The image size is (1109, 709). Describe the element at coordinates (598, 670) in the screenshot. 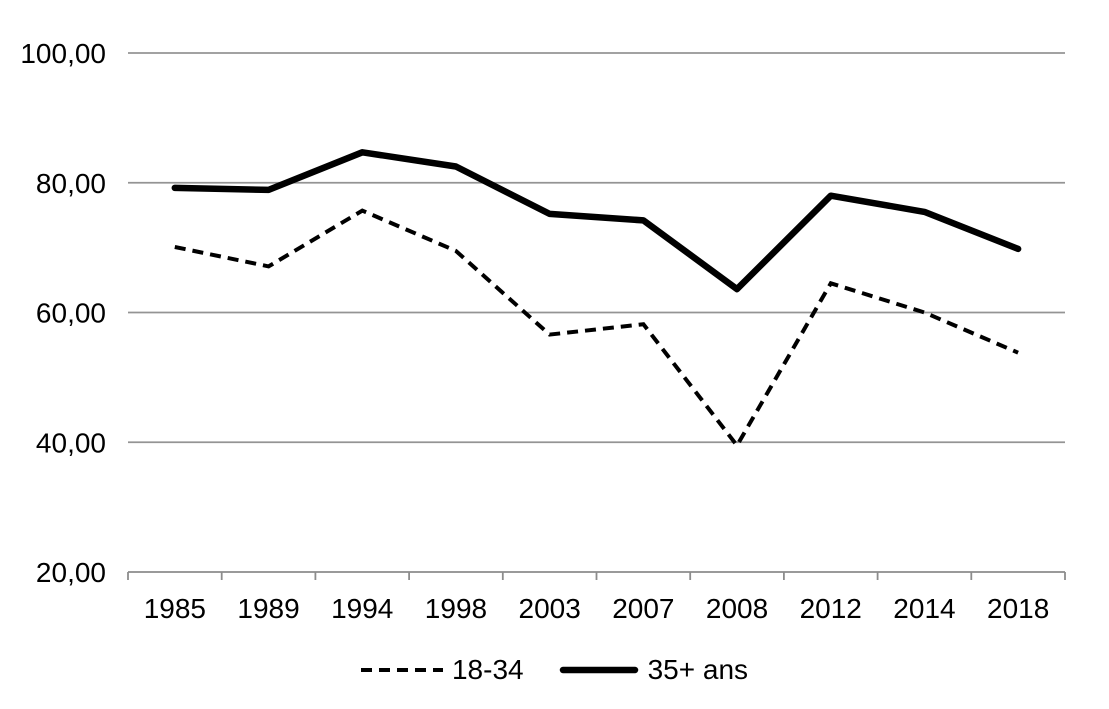

I see `solid-line-key-icon` at that location.